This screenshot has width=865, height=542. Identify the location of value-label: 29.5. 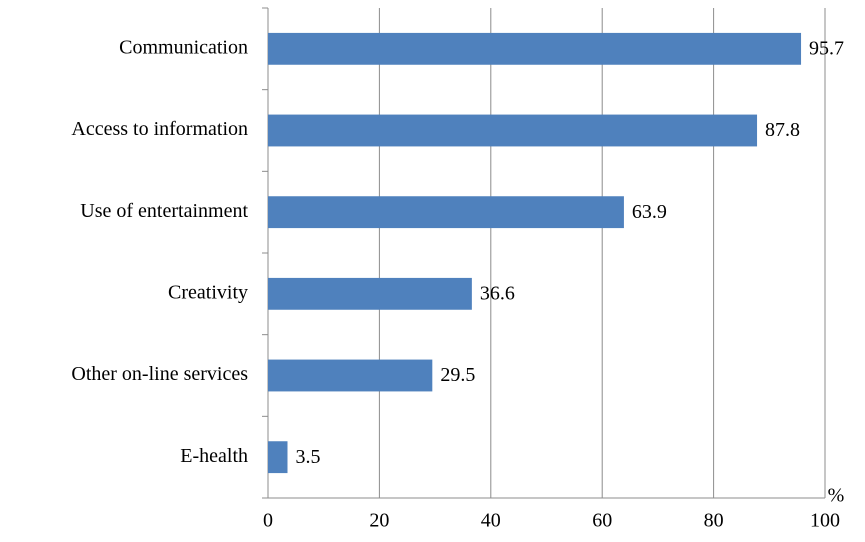
(457, 375).